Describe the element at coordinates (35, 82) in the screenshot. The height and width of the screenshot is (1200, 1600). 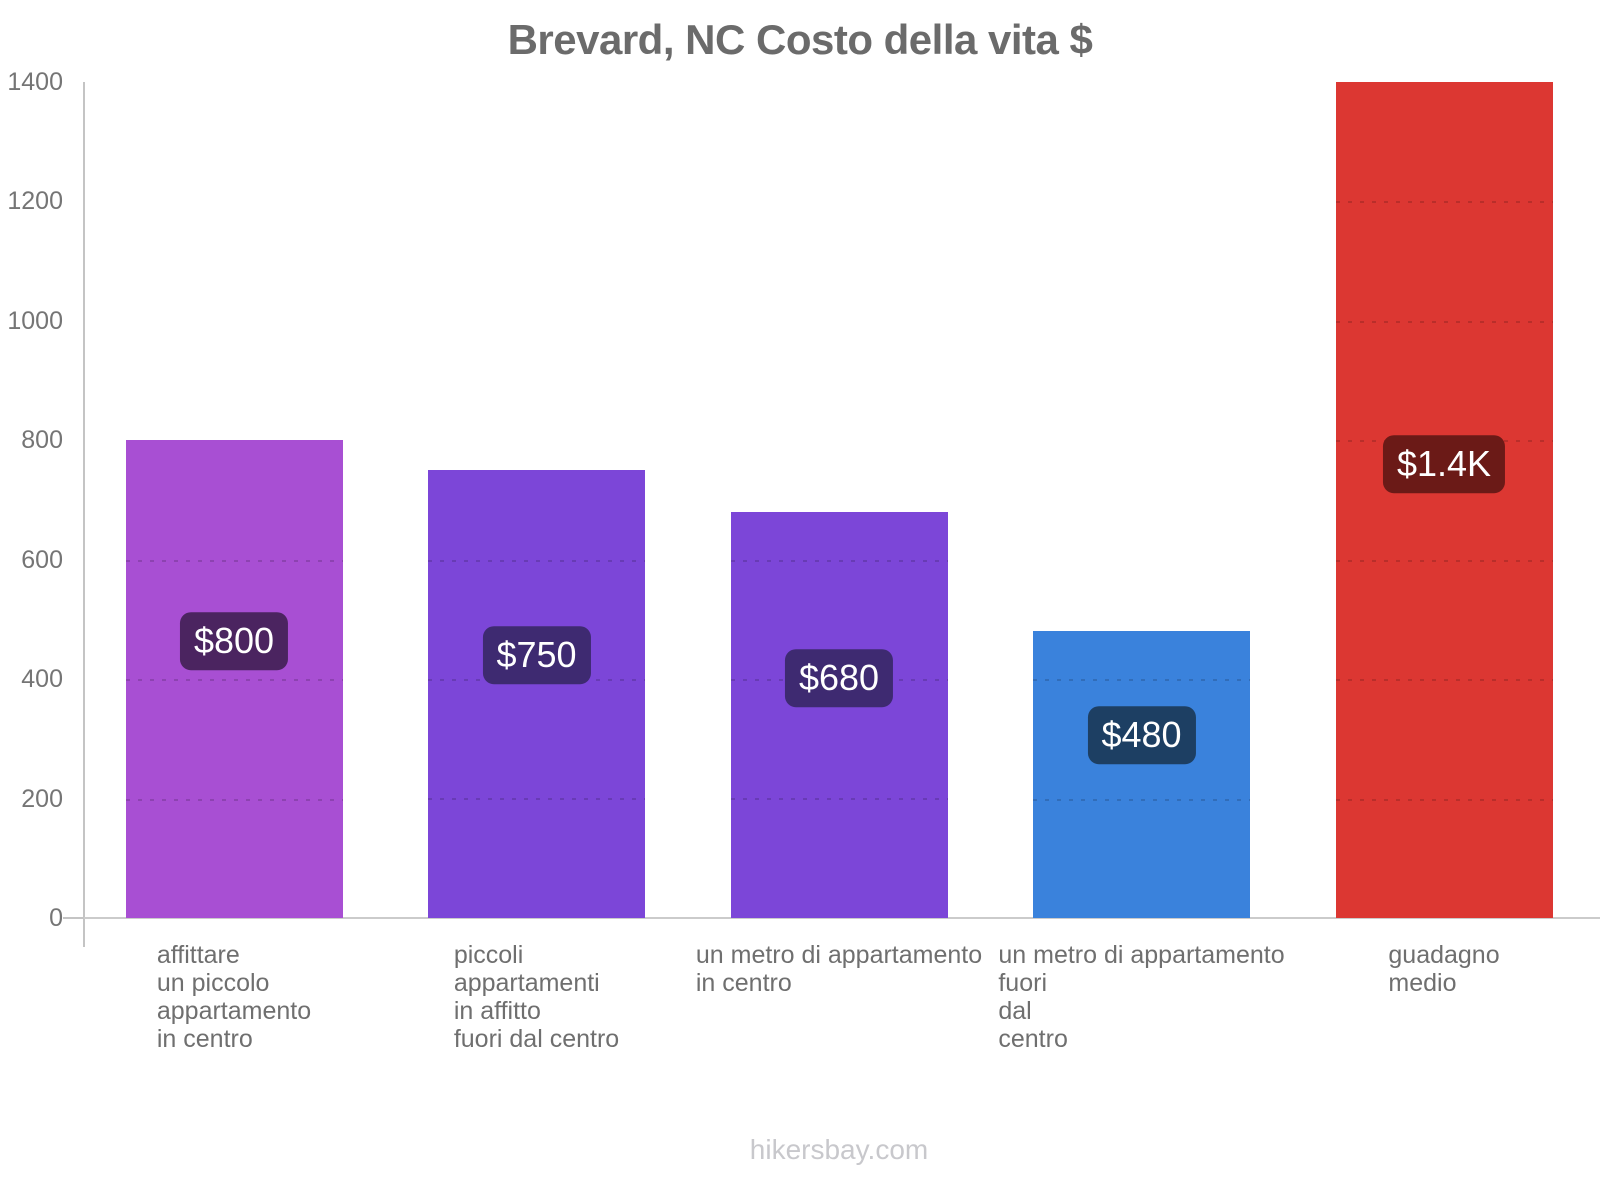
I see `y-tick-label: 1400` at that location.